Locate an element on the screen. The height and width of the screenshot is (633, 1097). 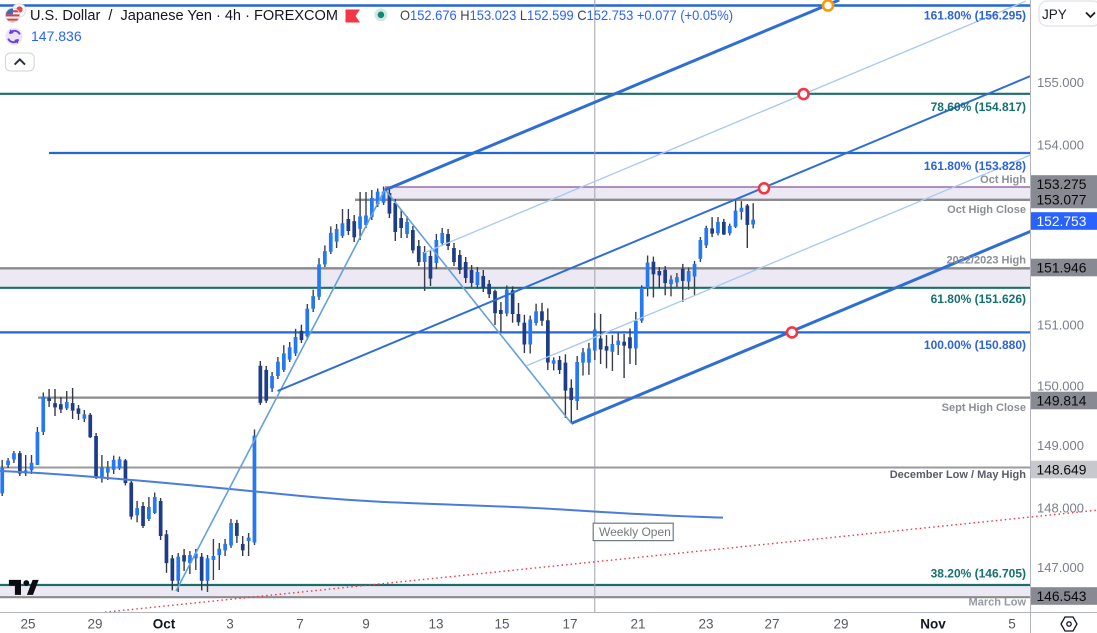
svg-text: 153.077 is located at coordinates (1062, 199).